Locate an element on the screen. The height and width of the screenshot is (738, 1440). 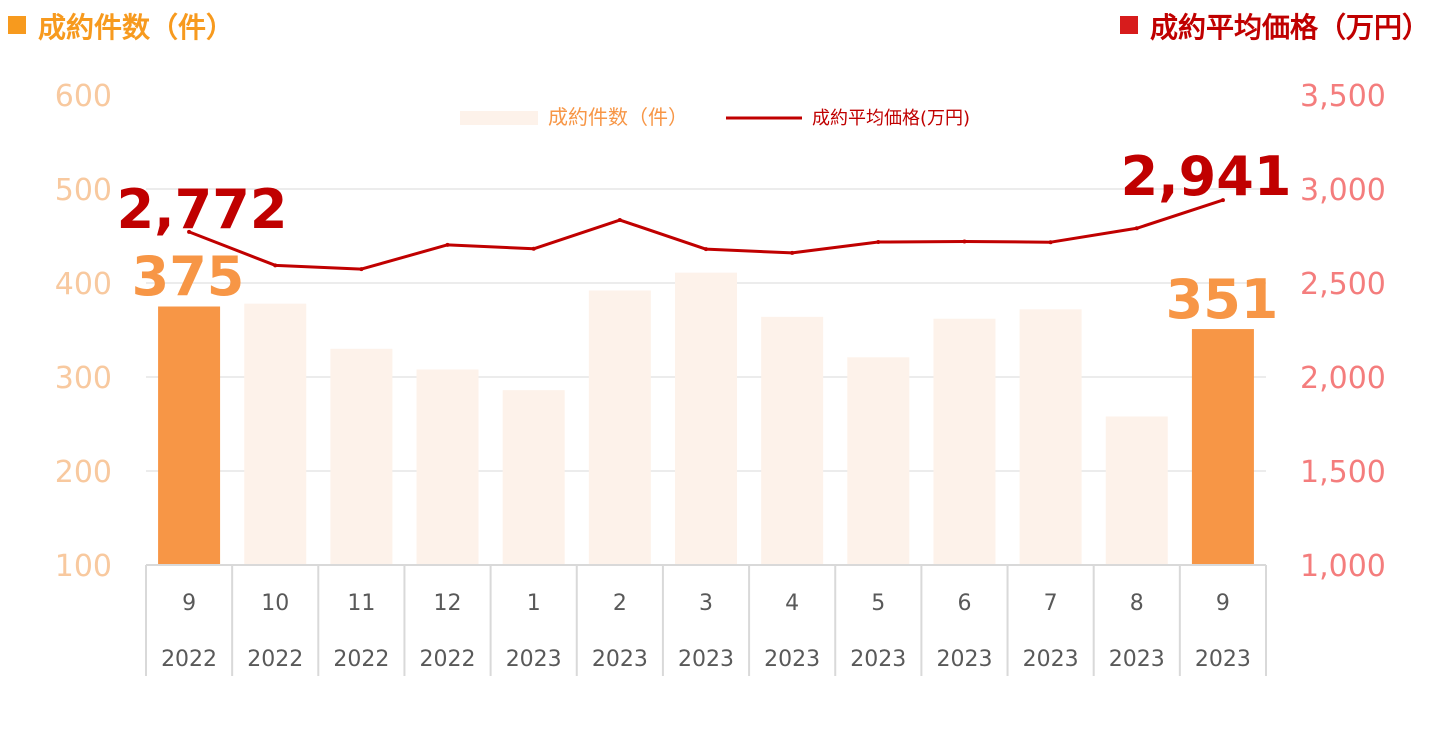
right-axis-tick-label: 1,000 is located at coordinates (1343, 566).